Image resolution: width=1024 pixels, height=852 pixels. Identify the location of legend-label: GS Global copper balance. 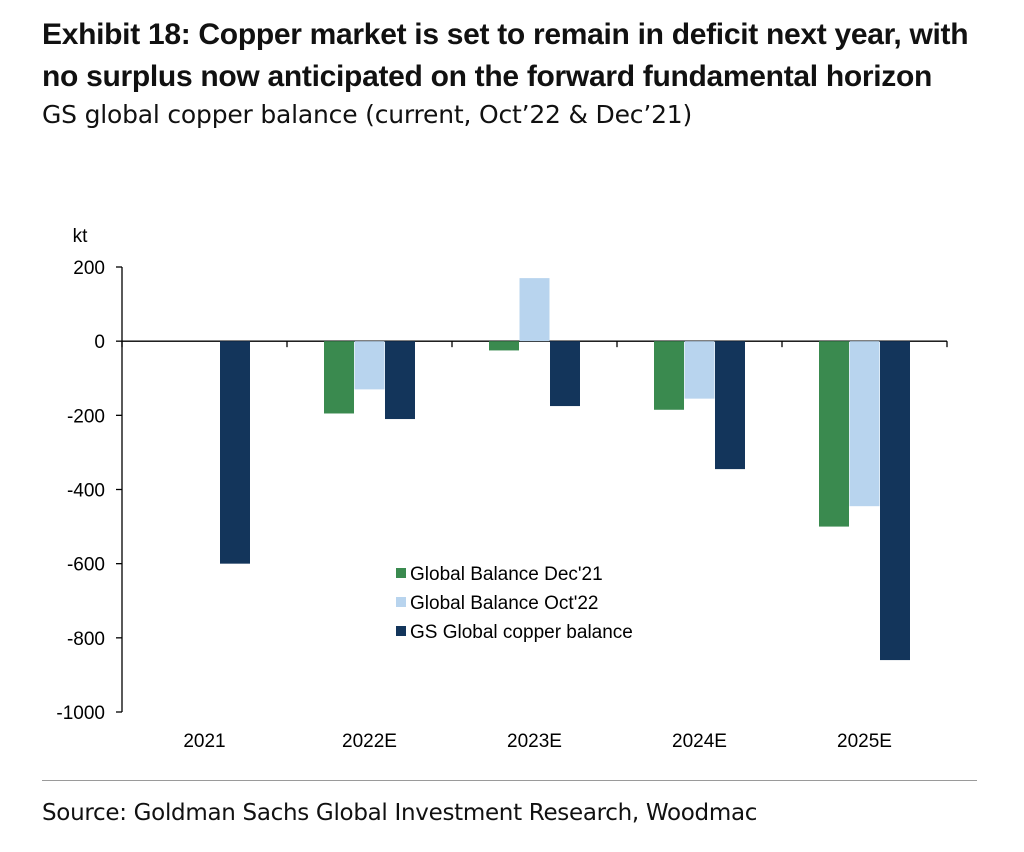
(521, 632).